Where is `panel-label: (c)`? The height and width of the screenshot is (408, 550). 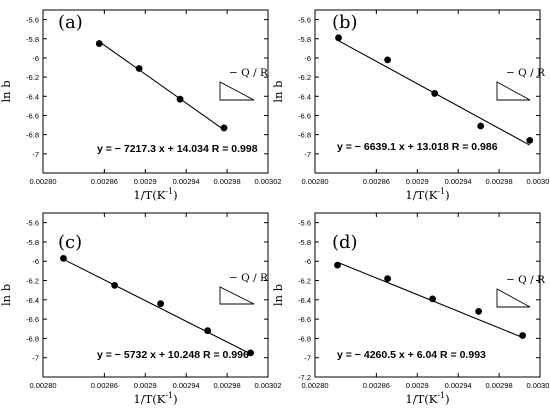 panel-label: (c) is located at coordinates (70, 242).